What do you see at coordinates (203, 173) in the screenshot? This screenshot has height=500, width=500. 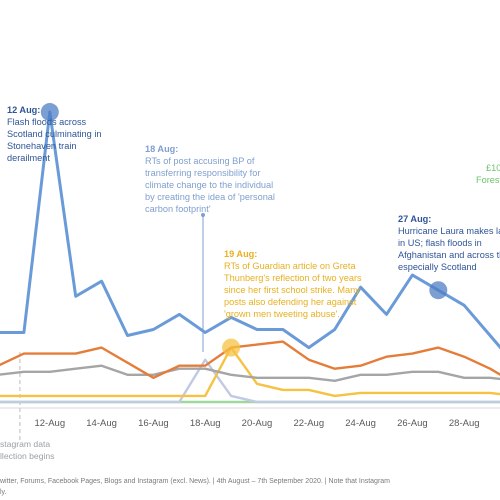 I see `annotation-line: transferring responsibility for` at bounding box center [203, 173].